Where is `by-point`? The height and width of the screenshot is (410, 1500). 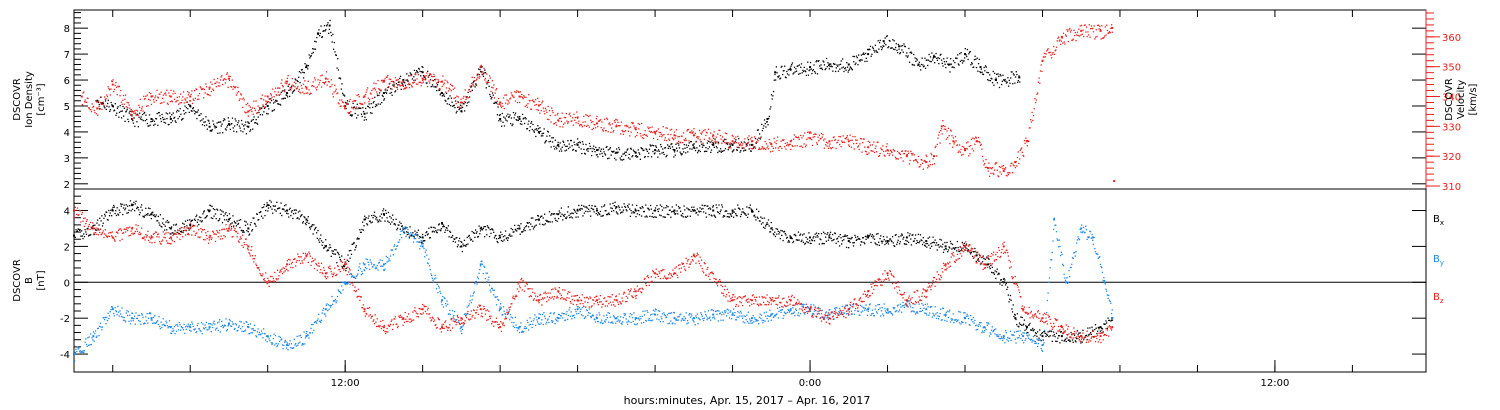
by-point is located at coordinates (93, 336).